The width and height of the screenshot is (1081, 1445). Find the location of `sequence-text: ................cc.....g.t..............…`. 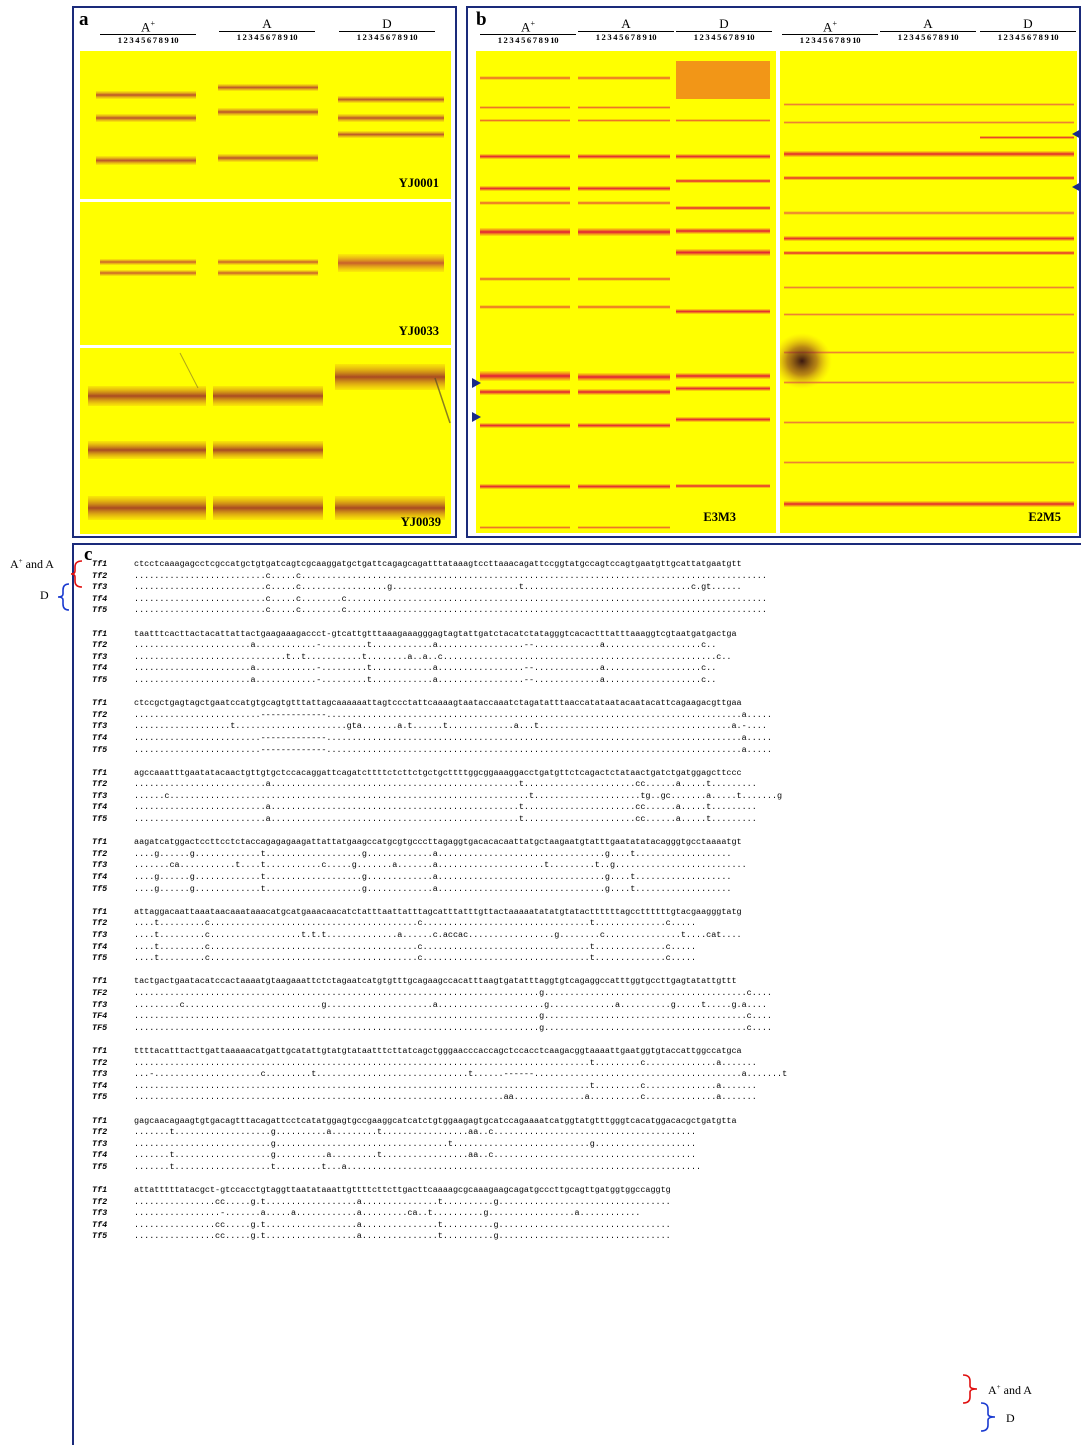

sequence-text: ................cc.....g.t..............… is located at coordinates (402, 1236).